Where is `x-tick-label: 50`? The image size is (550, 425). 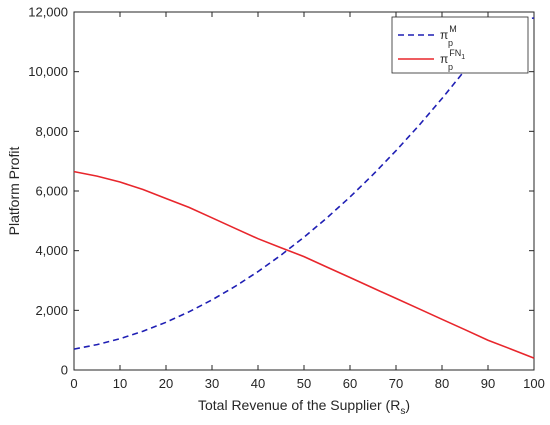
x-tick-label: 50 is located at coordinates (304, 383).